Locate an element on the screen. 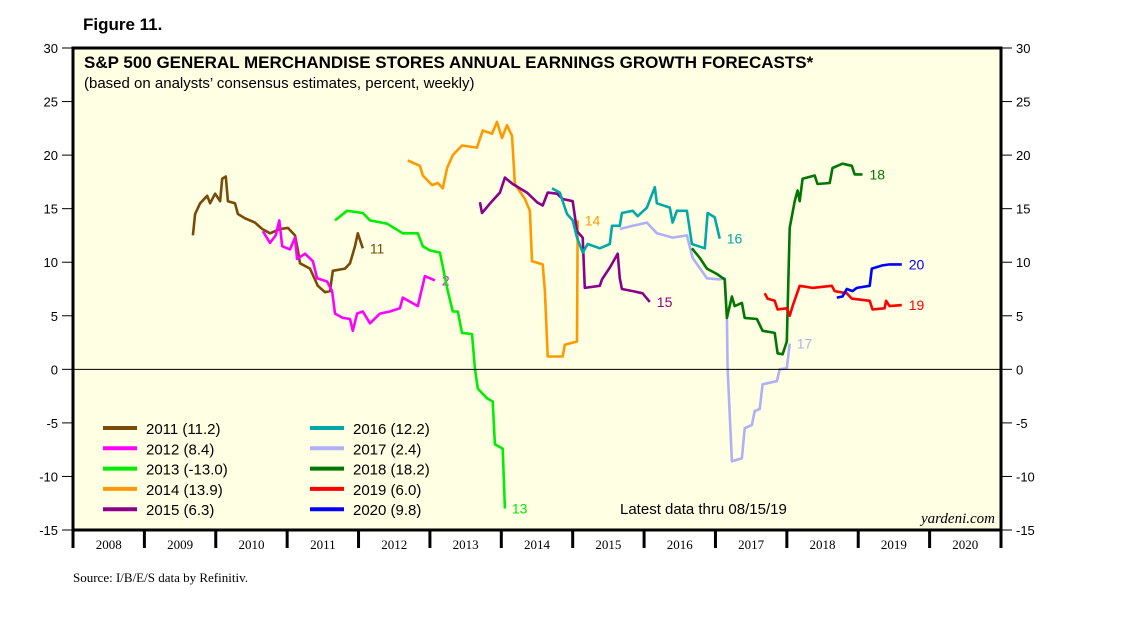 This screenshot has height=621, width=1138. y-tick-label-right: 30 is located at coordinates (1023, 48).